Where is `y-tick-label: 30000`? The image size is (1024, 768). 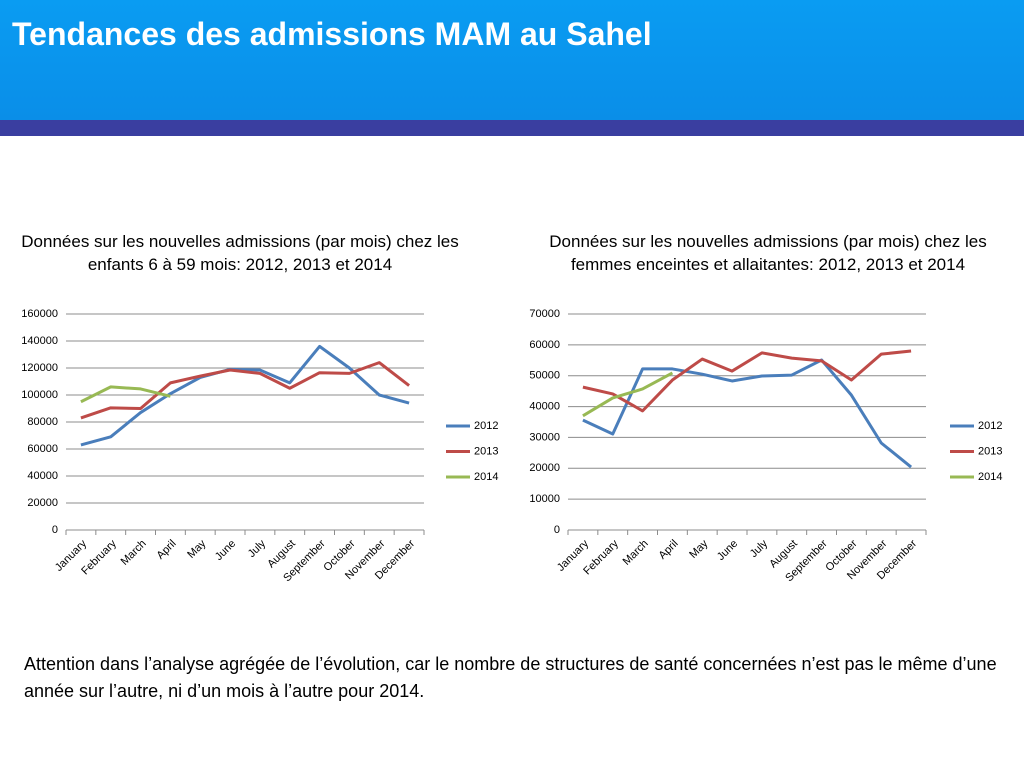
y-tick-label: 30000 is located at coordinates (544, 437).